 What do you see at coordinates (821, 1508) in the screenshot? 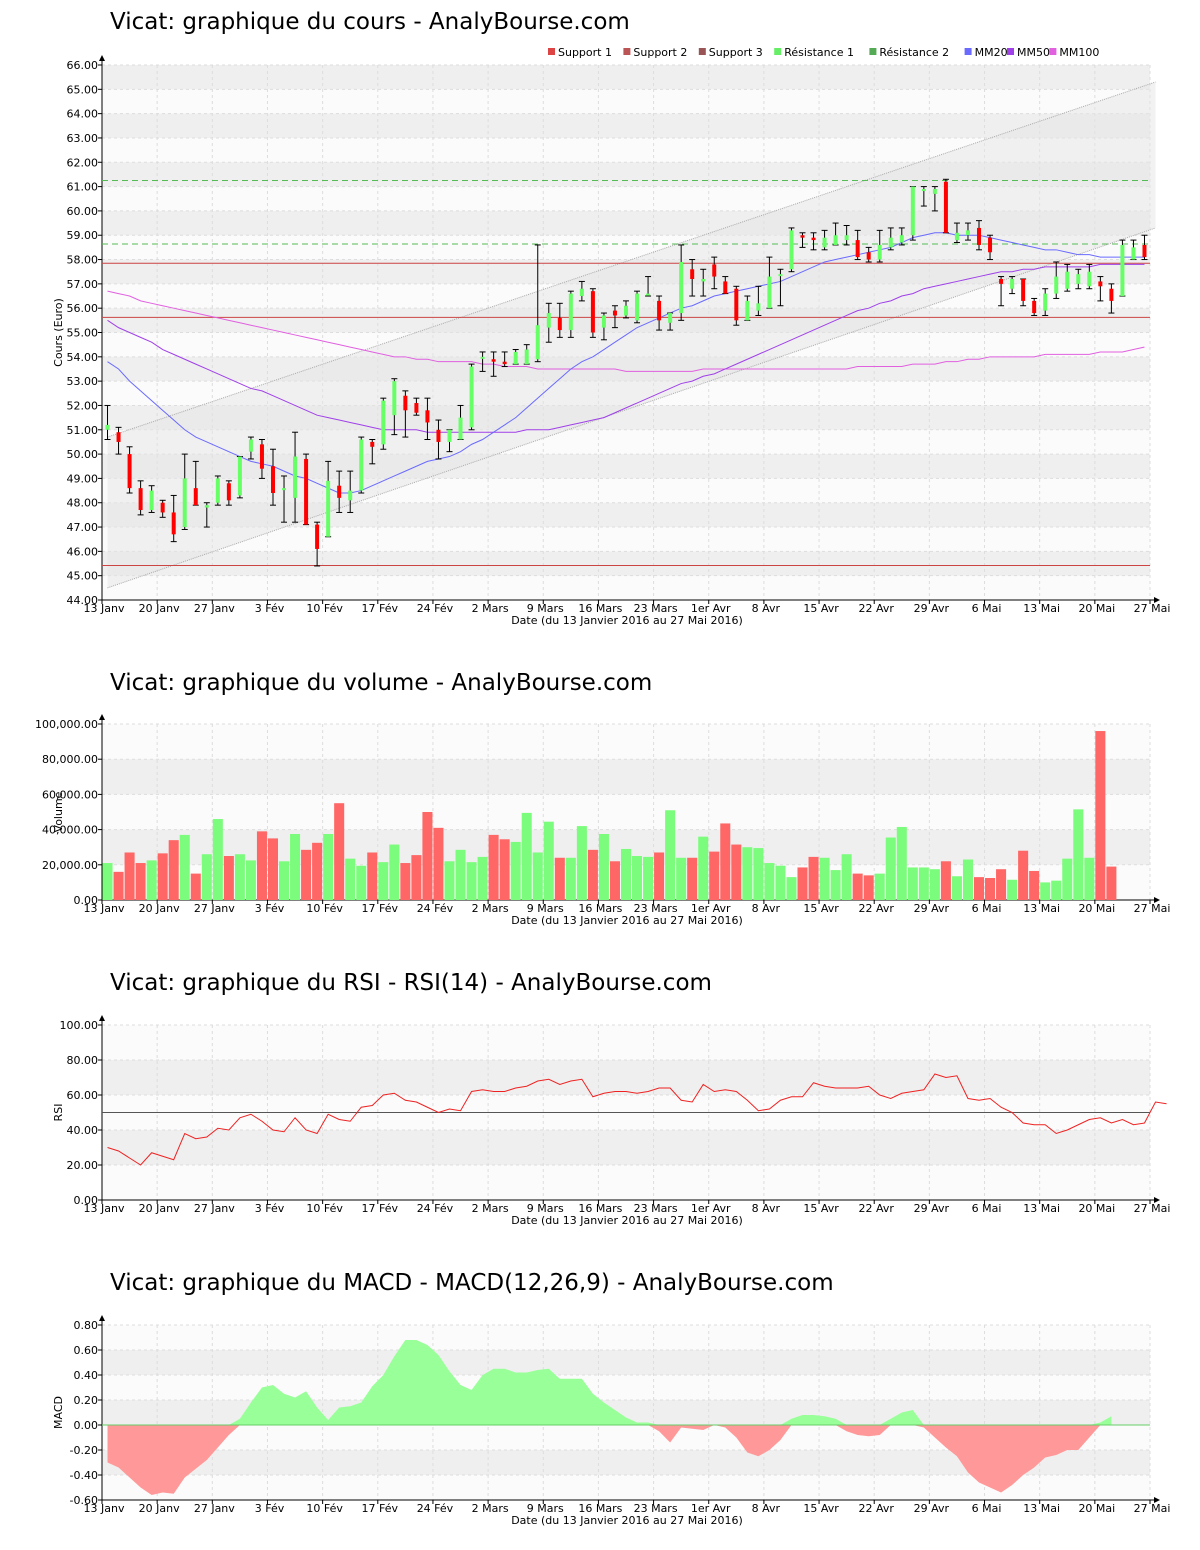
I see `x-tick-label: 15 Avr` at bounding box center [821, 1508].